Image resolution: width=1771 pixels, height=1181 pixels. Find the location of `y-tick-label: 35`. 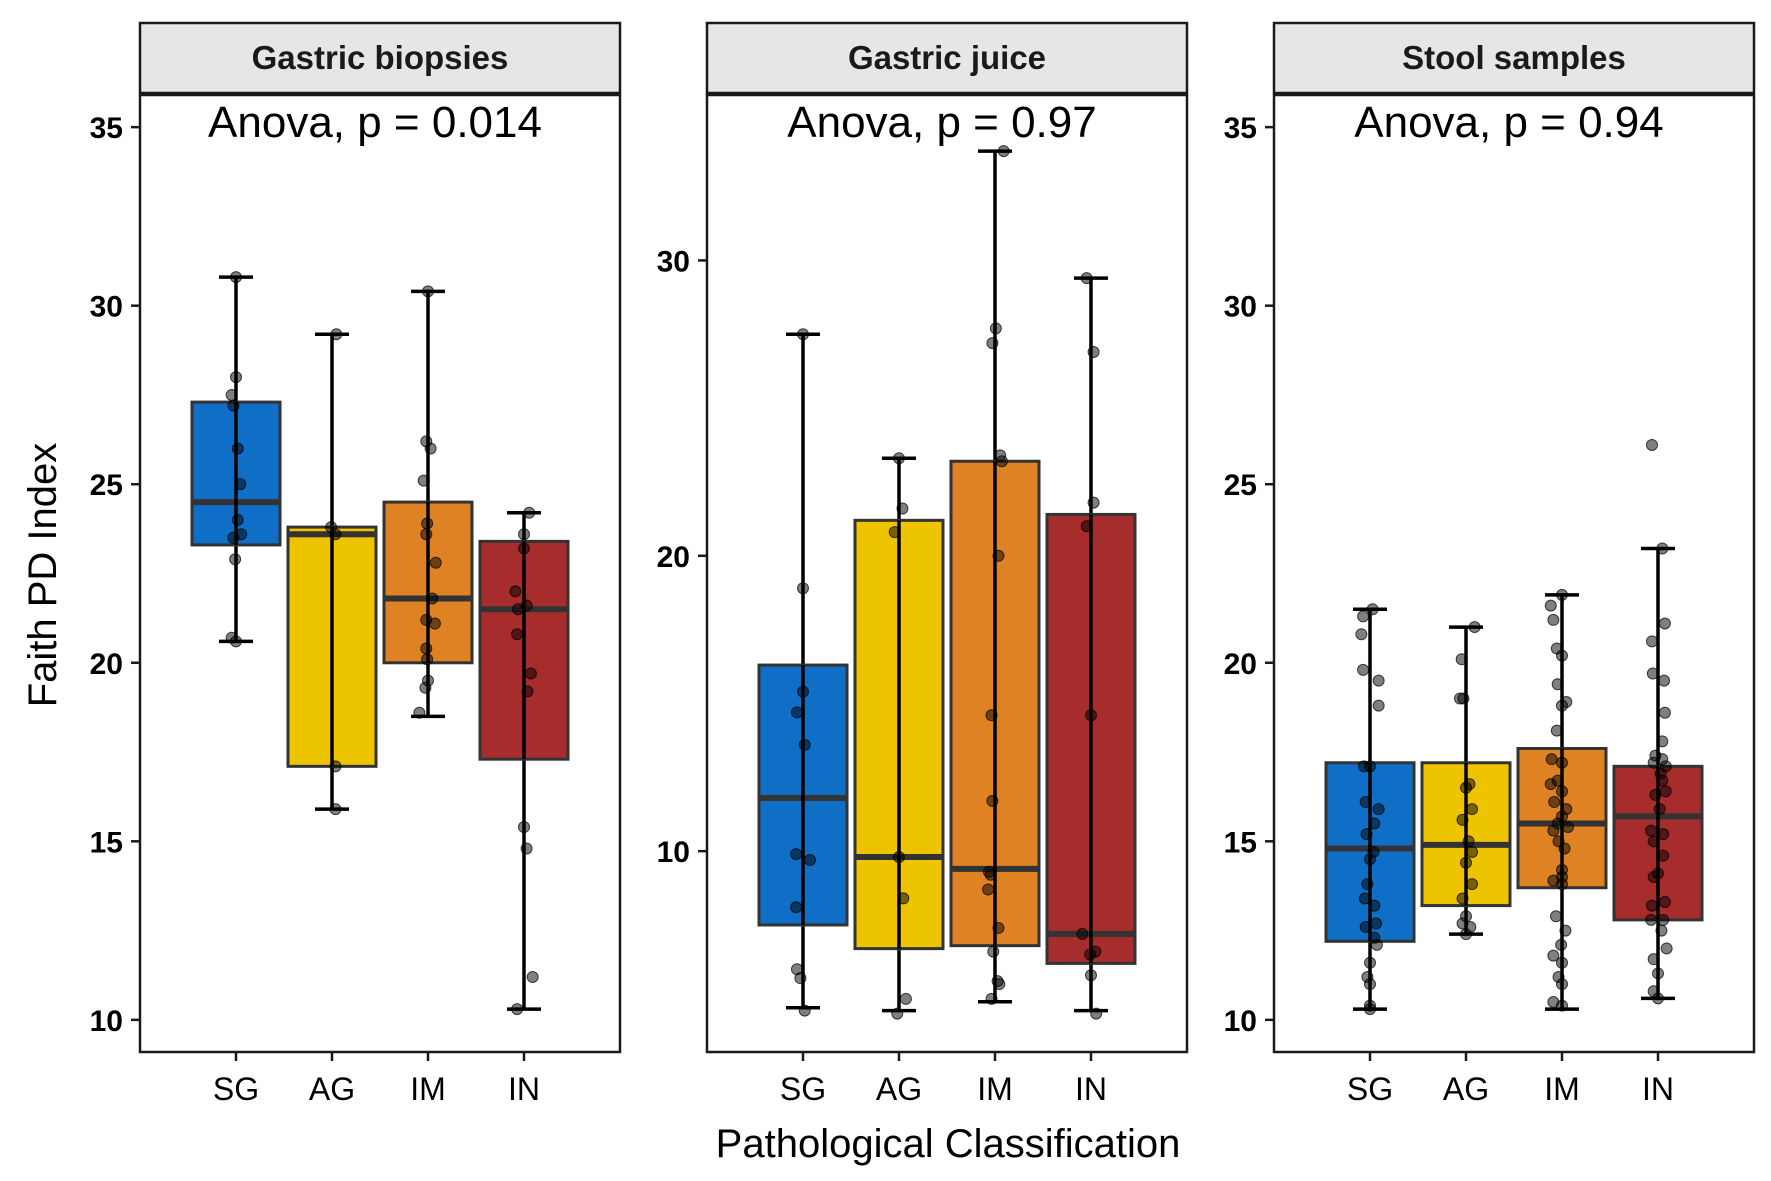

y-tick-label: 35 is located at coordinates (106, 128).